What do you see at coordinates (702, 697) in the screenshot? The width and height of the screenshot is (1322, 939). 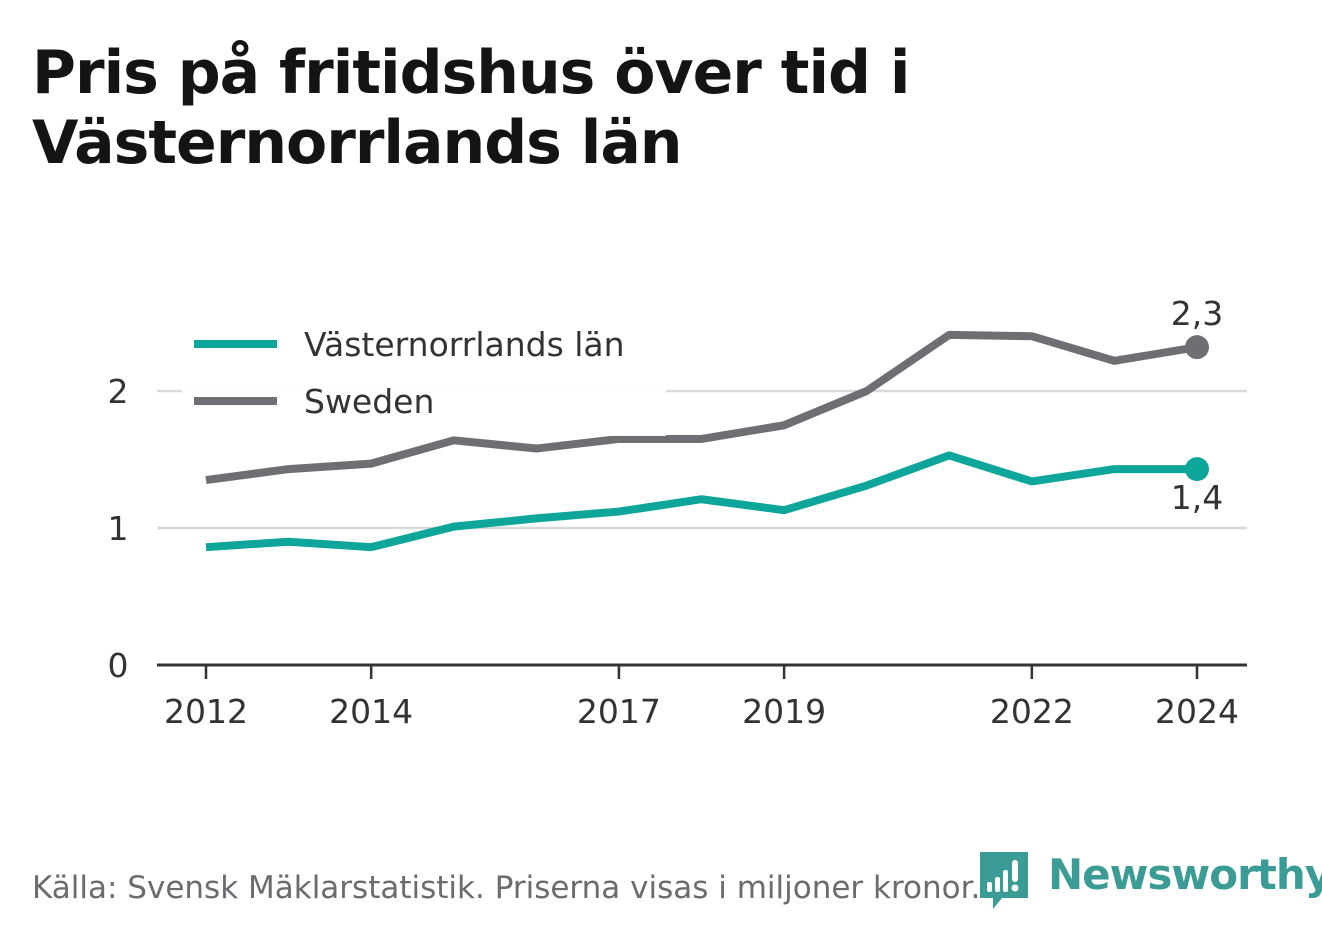 I see `x-axis: 2012 2014 2017 2019 2022 2024` at bounding box center [702, 697].